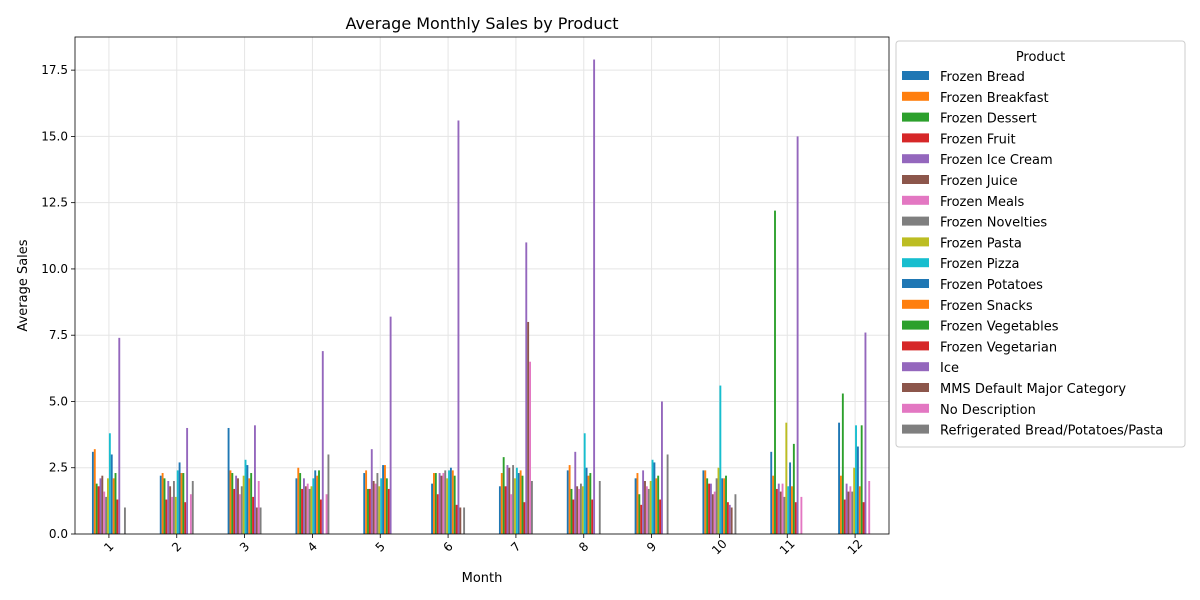 This screenshot has width=1200, height=600. I want to click on y-tick-label: 10.0, so click(54, 269).